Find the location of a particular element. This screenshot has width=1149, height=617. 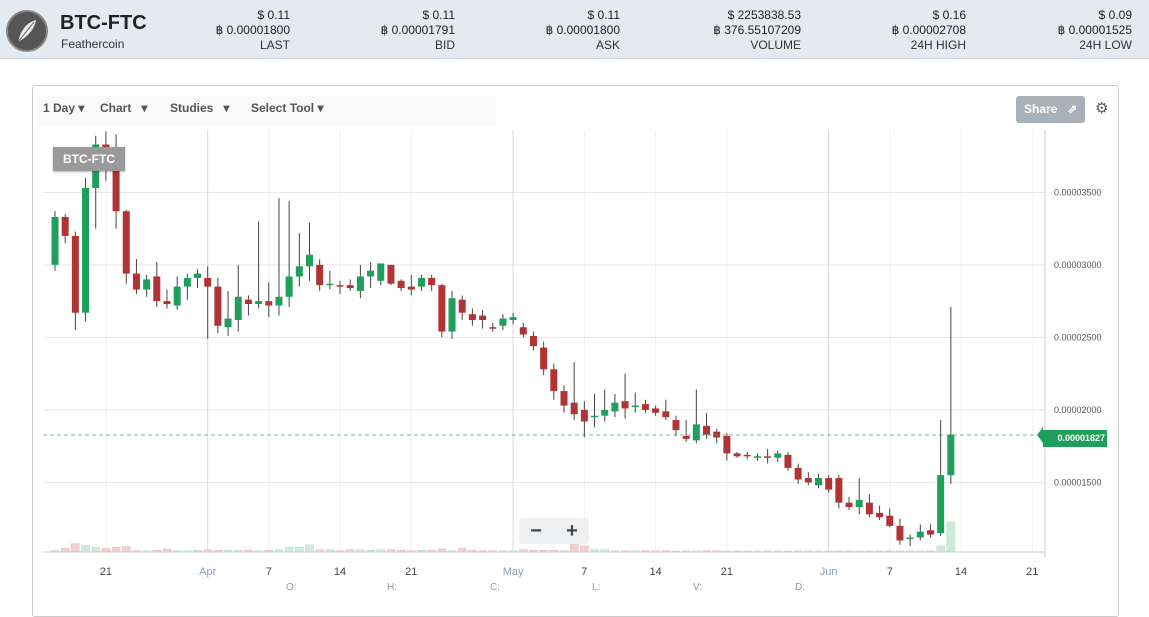

studies-dropdown: Studies ▾ is located at coordinates (199, 108).